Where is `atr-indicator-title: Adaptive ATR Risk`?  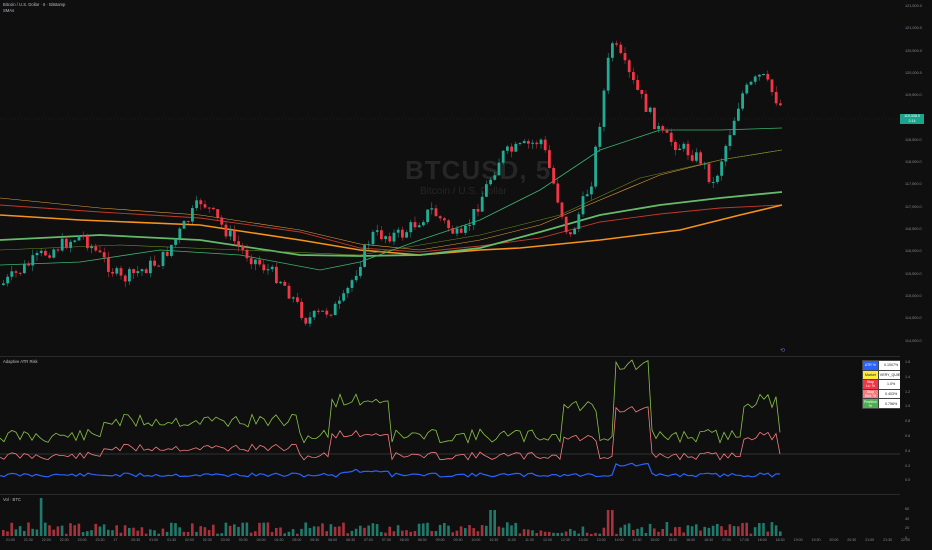
atr-indicator-title: Adaptive ATR Risk is located at coordinates (20, 361).